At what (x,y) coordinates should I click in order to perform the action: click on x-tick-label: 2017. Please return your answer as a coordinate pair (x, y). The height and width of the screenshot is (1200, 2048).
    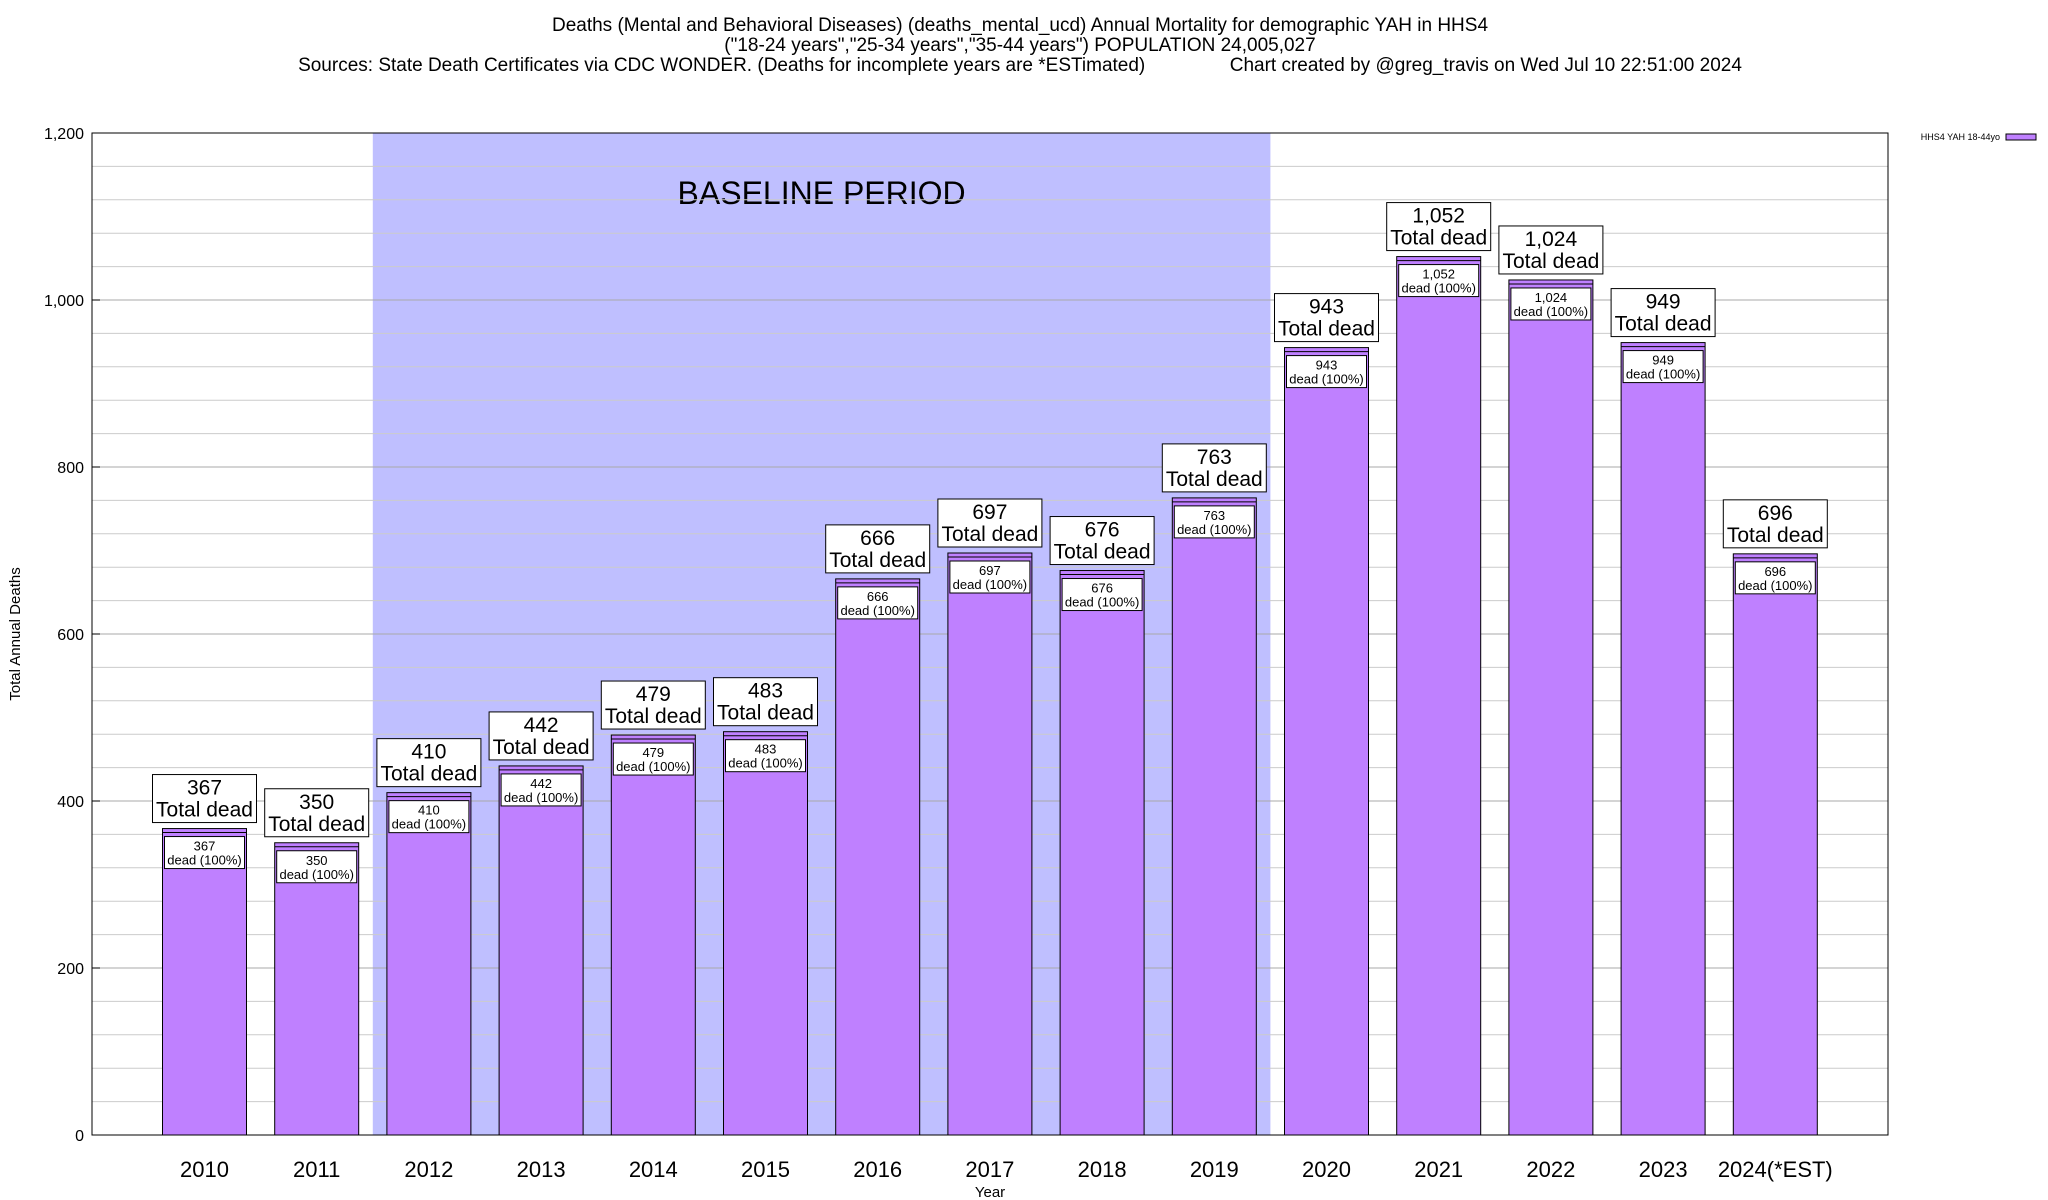
    Looking at the image, I should click on (989, 1169).